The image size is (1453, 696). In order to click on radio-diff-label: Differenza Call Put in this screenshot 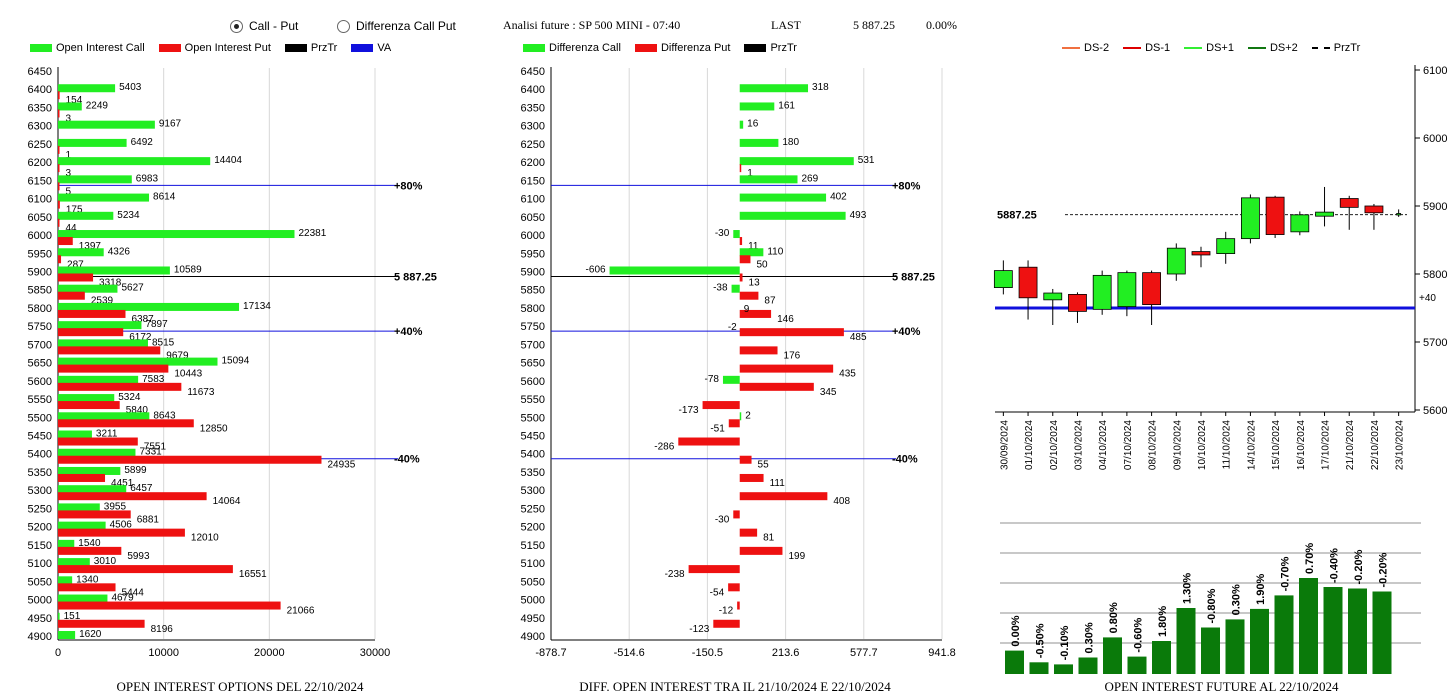, I will do `click(406, 26)`.